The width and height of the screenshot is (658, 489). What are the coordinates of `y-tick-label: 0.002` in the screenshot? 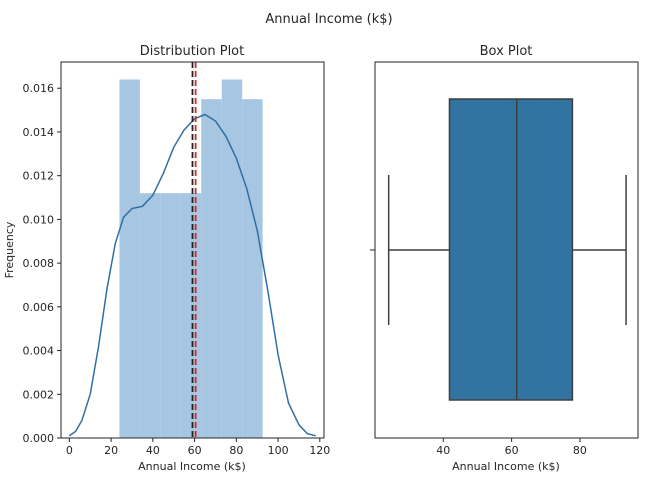 It's located at (39, 394).